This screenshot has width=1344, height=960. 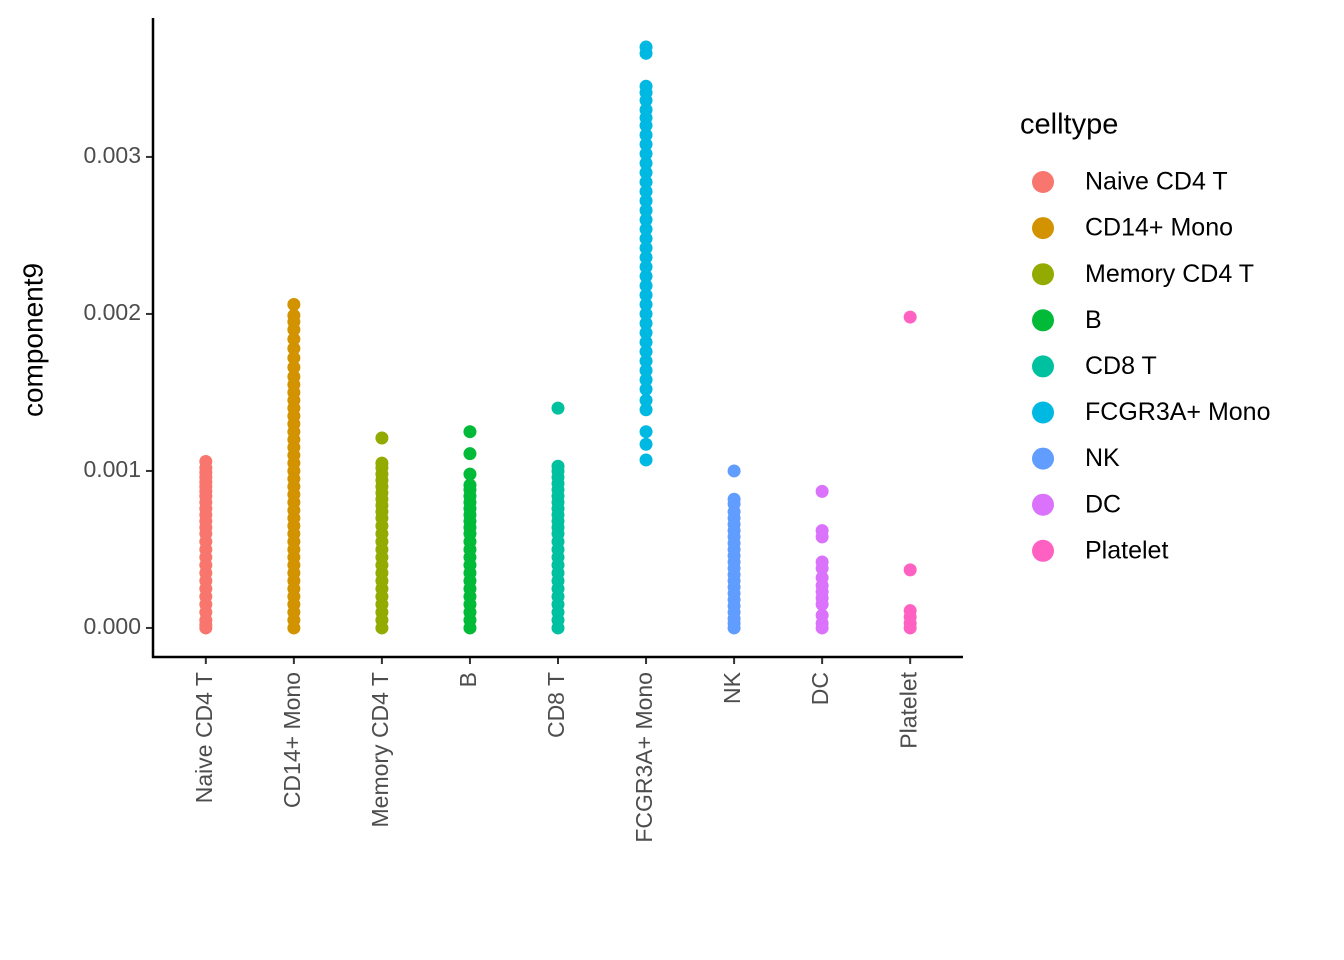 What do you see at coordinates (380, 750) in the screenshot?
I see `x-tick-label: Memory CD4 T` at bounding box center [380, 750].